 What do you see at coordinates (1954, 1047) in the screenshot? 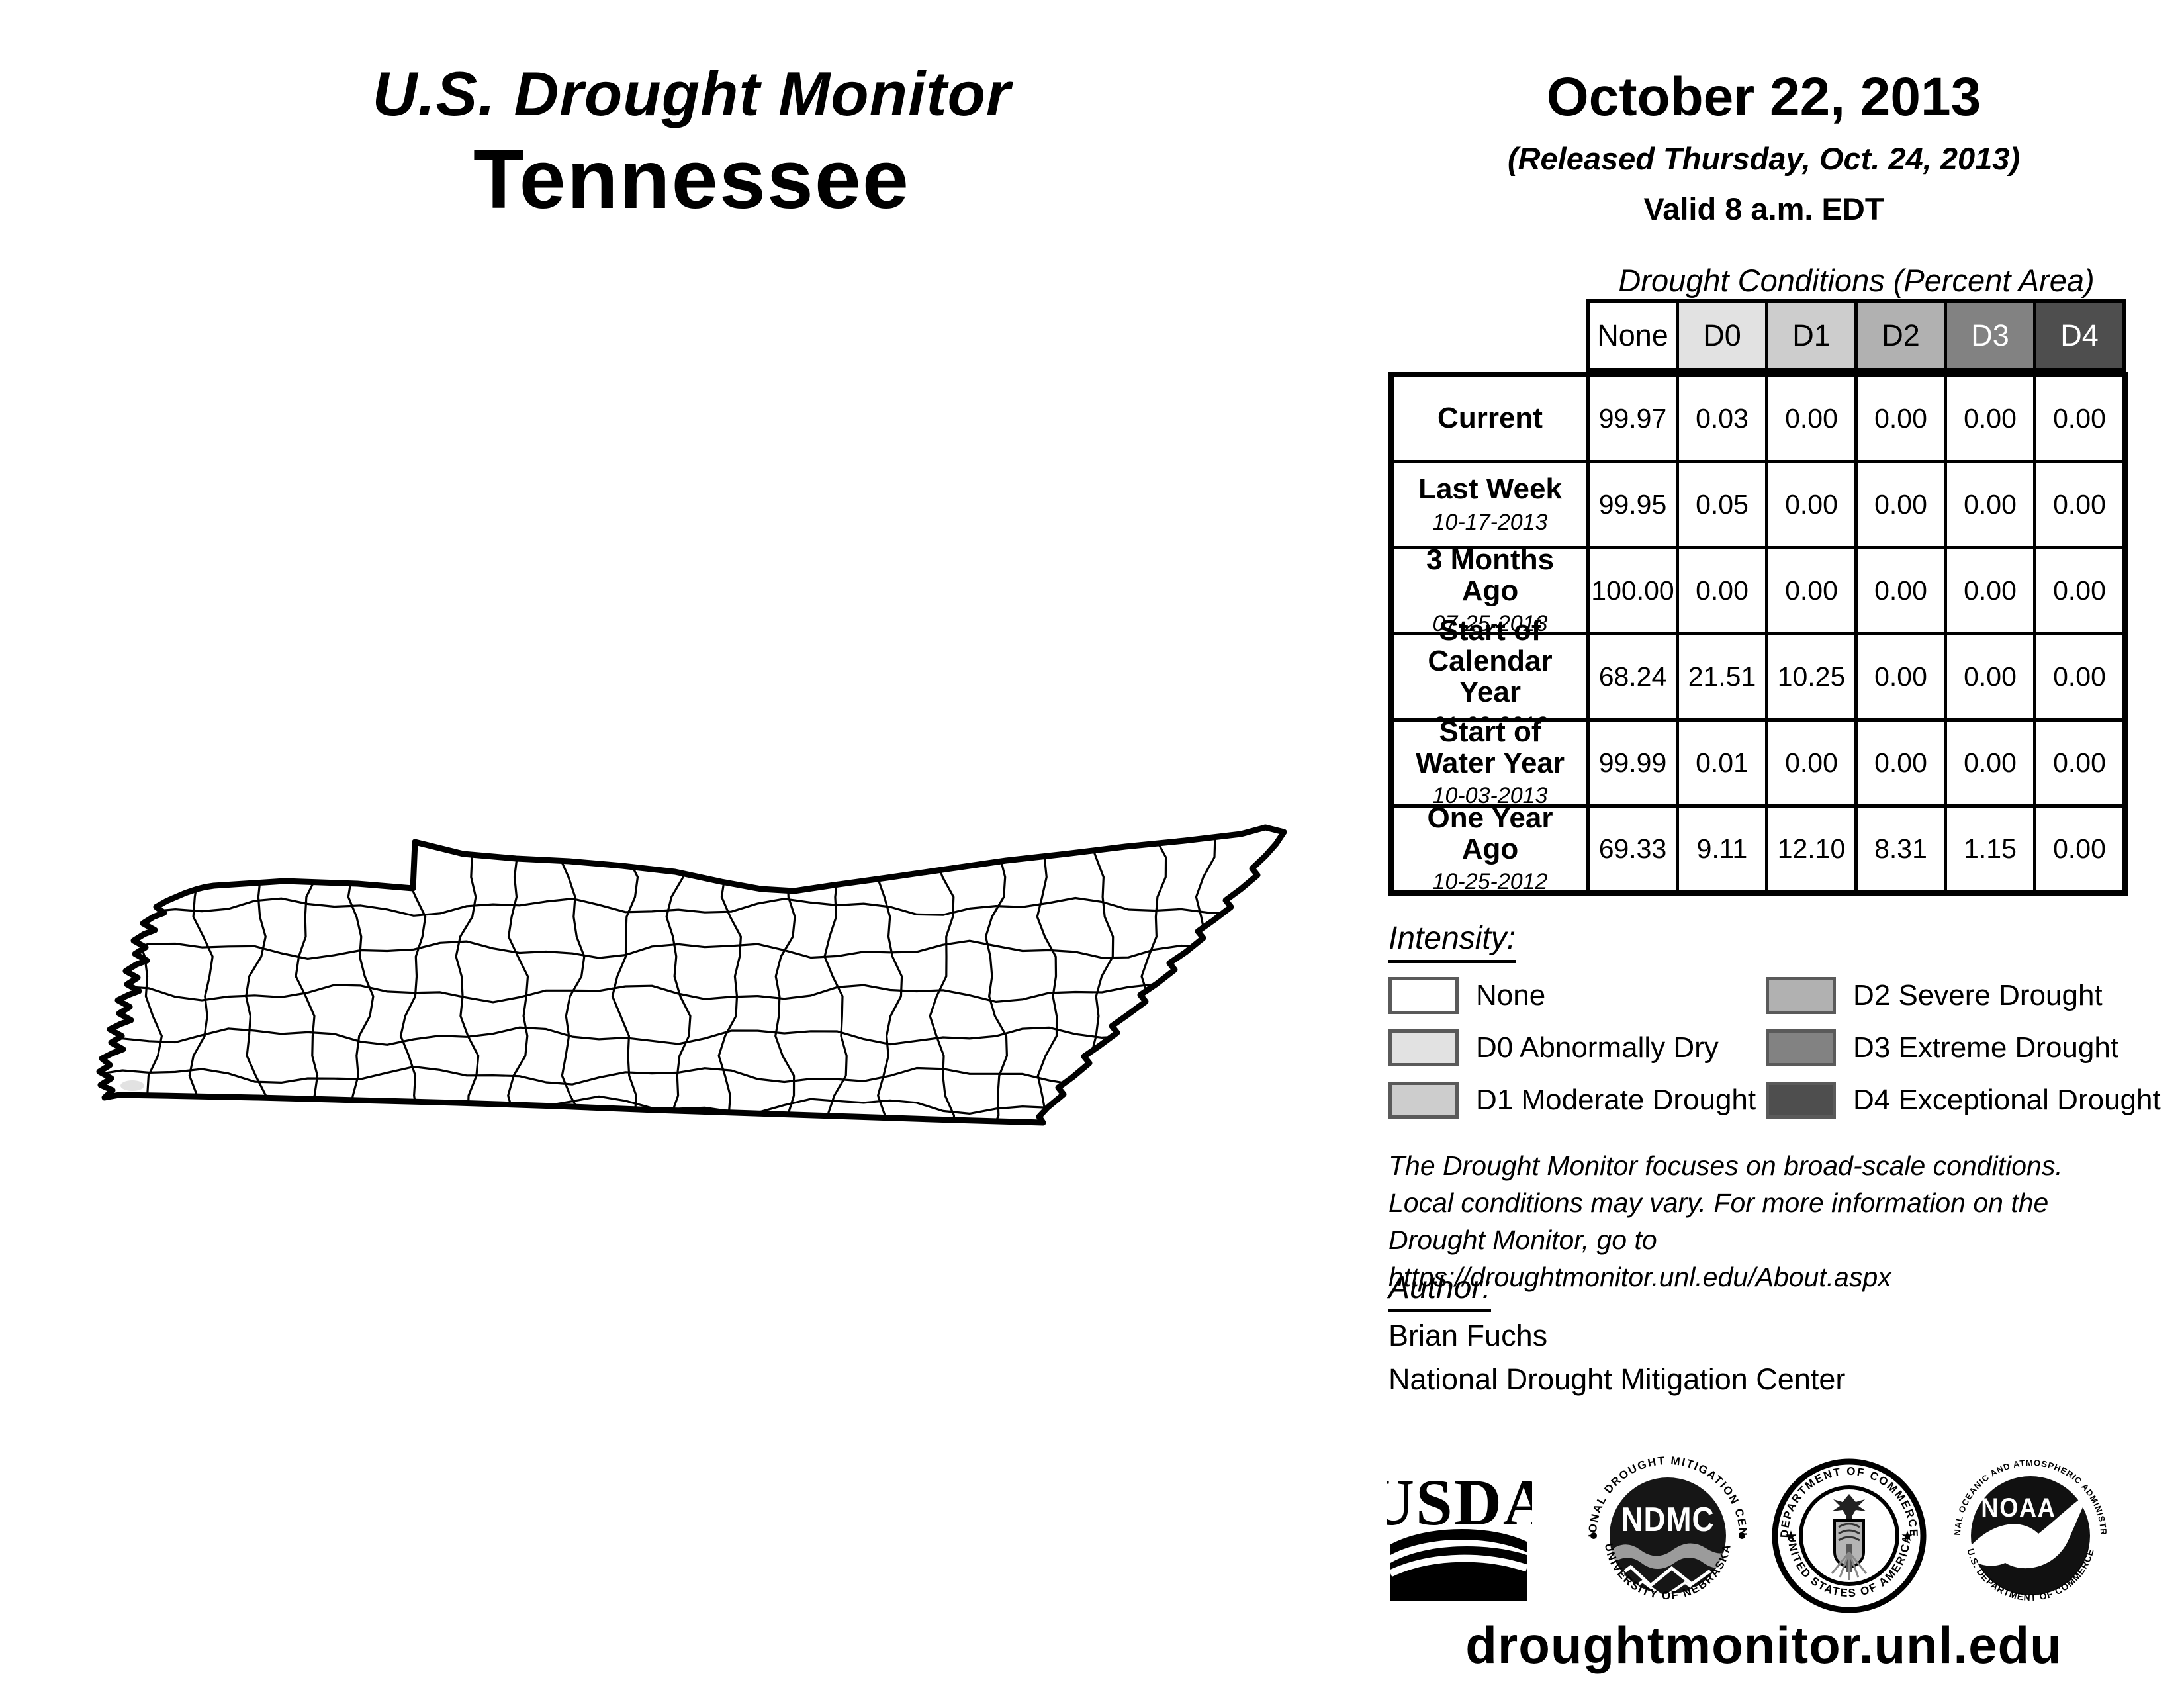
I see `legend-item-d3: D3 Extreme Drought` at bounding box center [1954, 1047].